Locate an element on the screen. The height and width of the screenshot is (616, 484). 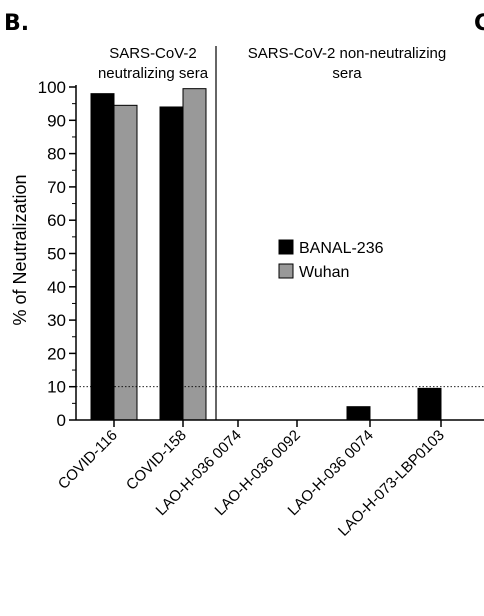
y-ticks: 0 10 20 30 40 50 60 70 80 90 100 is located at coordinates (57, 254).